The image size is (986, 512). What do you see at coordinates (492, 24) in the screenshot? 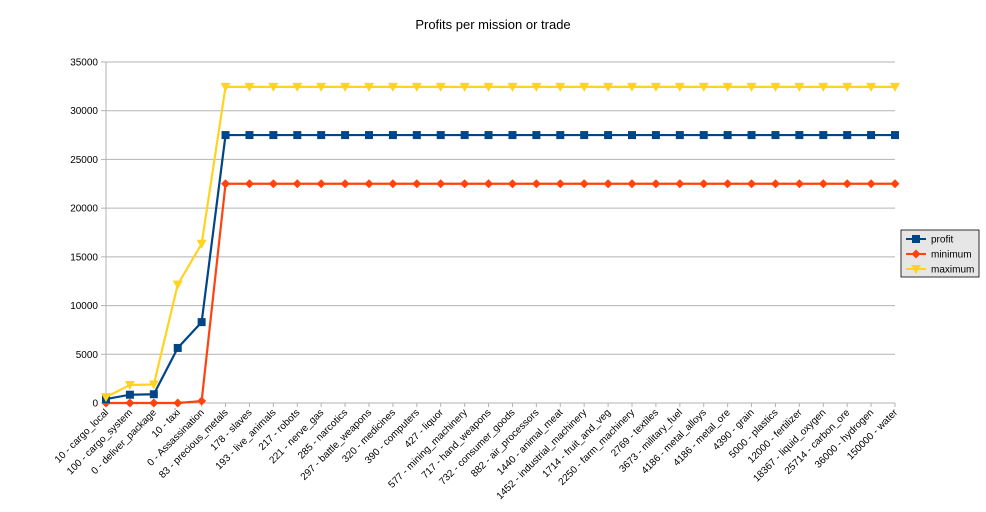
I see `chart-title: Profits per mission or trade` at bounding box center [492, 24].